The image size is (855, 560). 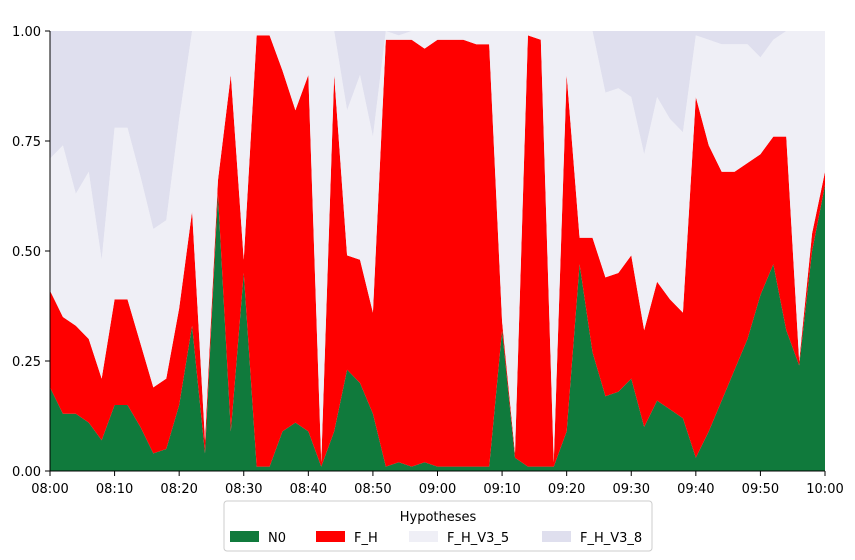 What do you see at coordinates (178, 489) in the screenshot?
I see `x-tick-label: 08:20` at bounding box center [178, 489].